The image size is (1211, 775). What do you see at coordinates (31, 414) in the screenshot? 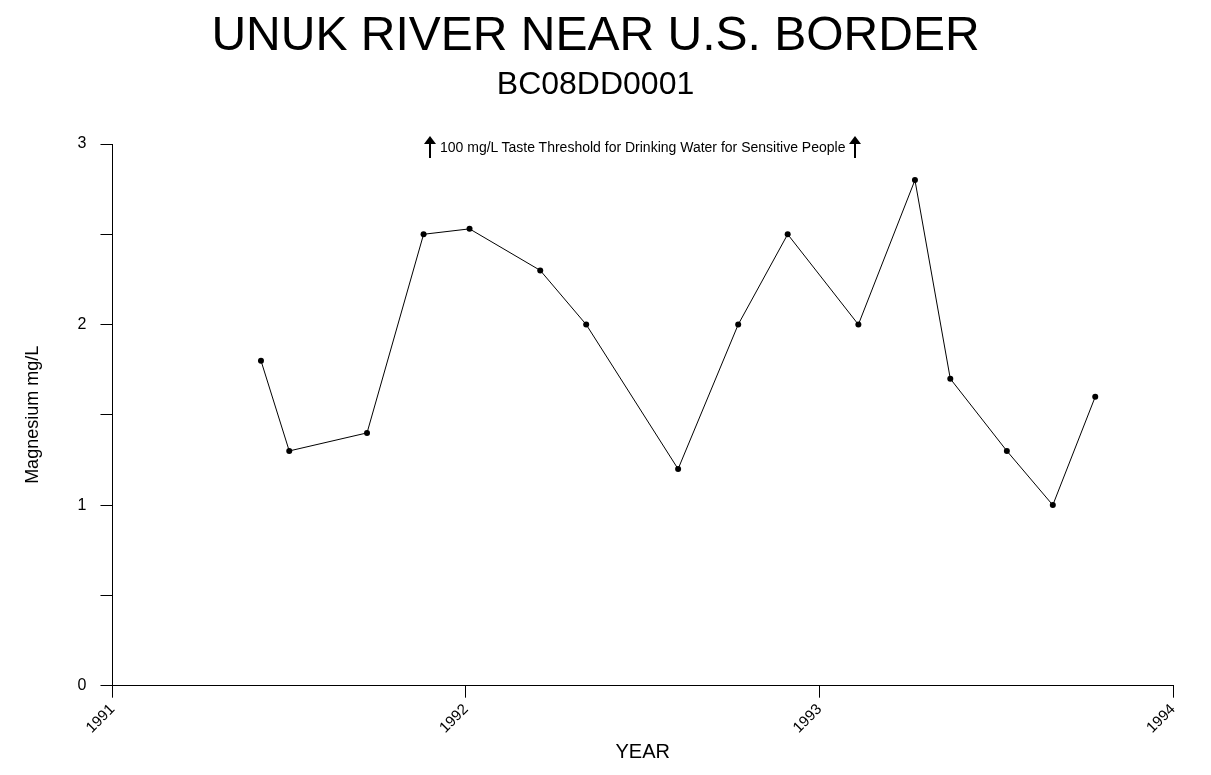
I see `y-axis-title: Magnesium mg/L` at bounding box center [31, 414].